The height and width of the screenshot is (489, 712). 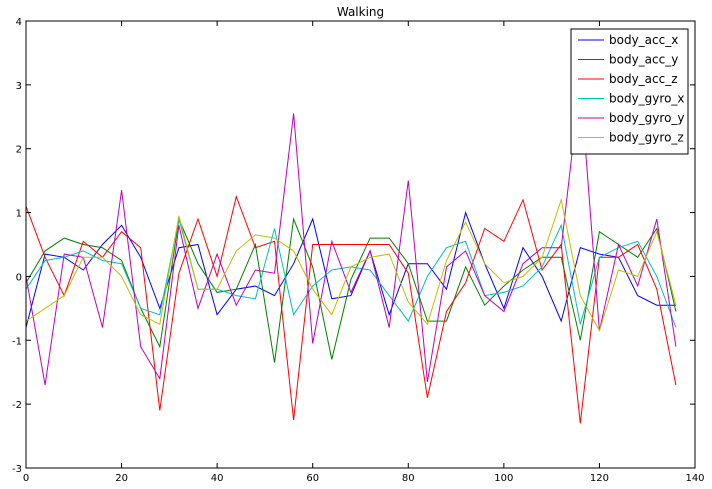 What do you see at coordinates (647, 118) in the screenshot?
I see `legend-label: body_gyro_y` at bounding box center [647, 118].